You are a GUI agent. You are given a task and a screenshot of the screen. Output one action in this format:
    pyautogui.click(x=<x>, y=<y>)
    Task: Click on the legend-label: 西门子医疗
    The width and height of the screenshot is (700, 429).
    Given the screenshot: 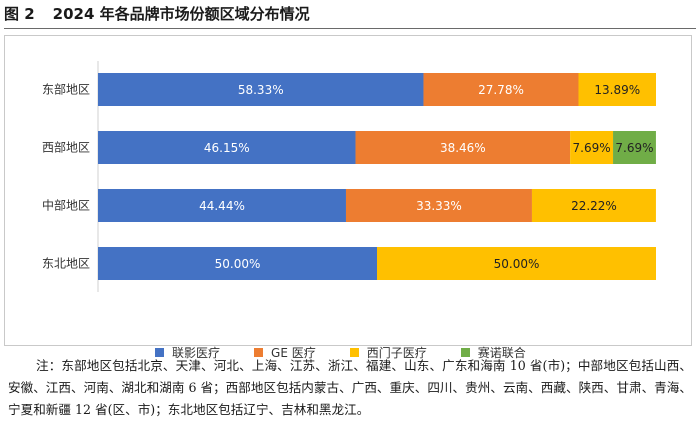 What is the action you would take?
    pyautogui.click(x=396, y=352)
    